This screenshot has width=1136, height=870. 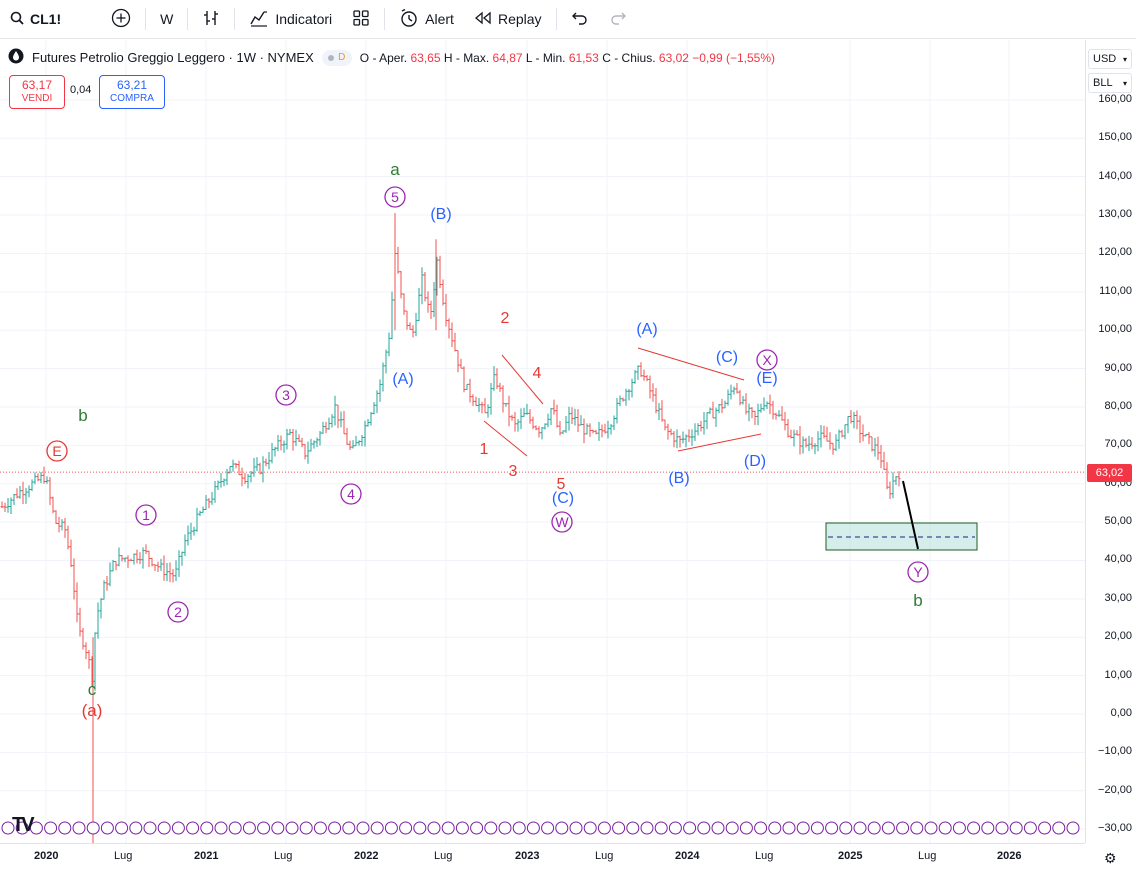 I want to click on gear-icon: ⚙, so click(x=1110, y=858).